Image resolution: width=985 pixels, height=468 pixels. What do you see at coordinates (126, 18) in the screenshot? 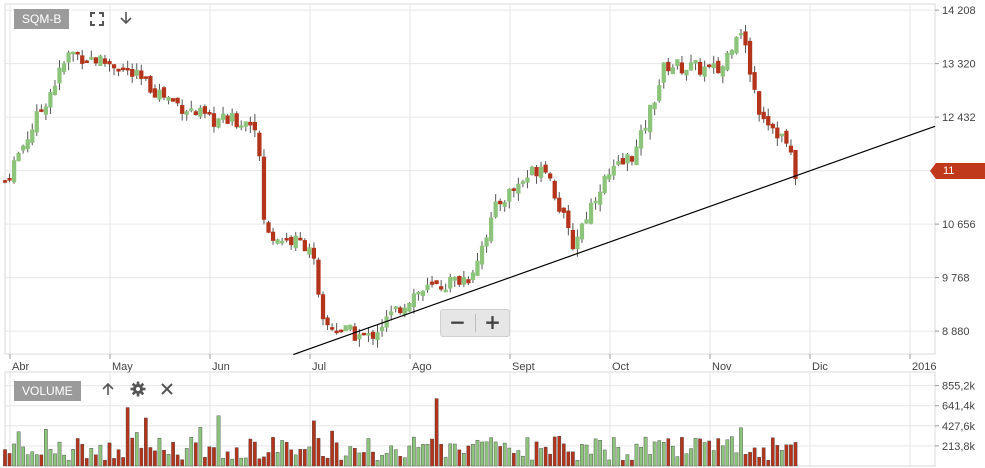
I see `download-arrow-icon` at bounding box center [126, 18].